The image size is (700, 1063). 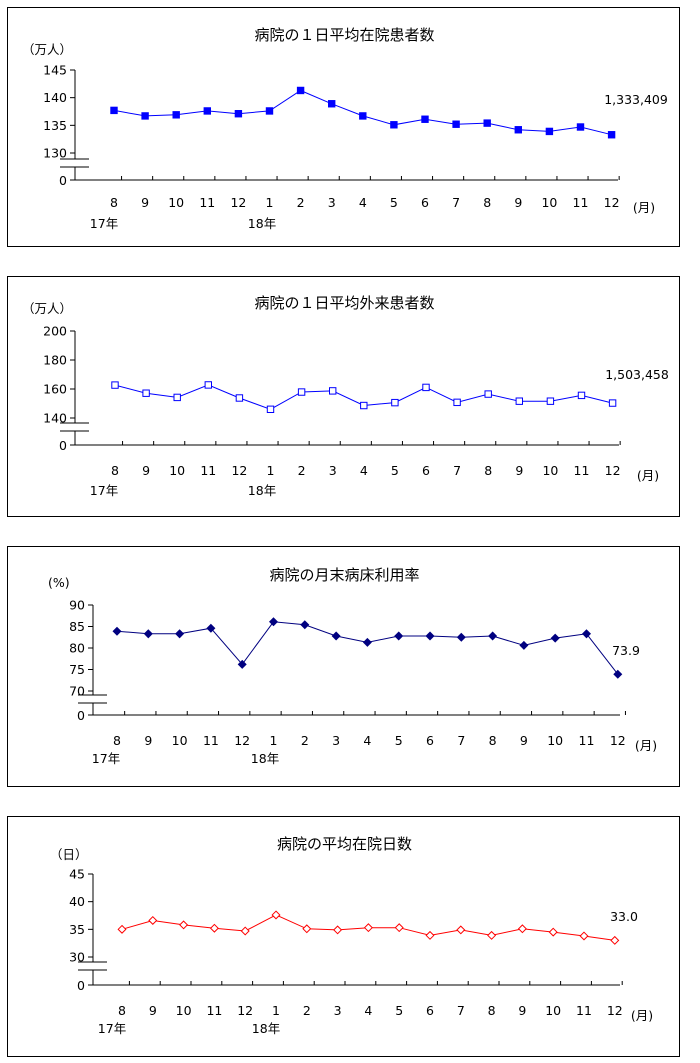 What do you see at coordinates (77, 648) in the screenshot?
I see `y-tick-label: 80` at bounding box center [77, 648].